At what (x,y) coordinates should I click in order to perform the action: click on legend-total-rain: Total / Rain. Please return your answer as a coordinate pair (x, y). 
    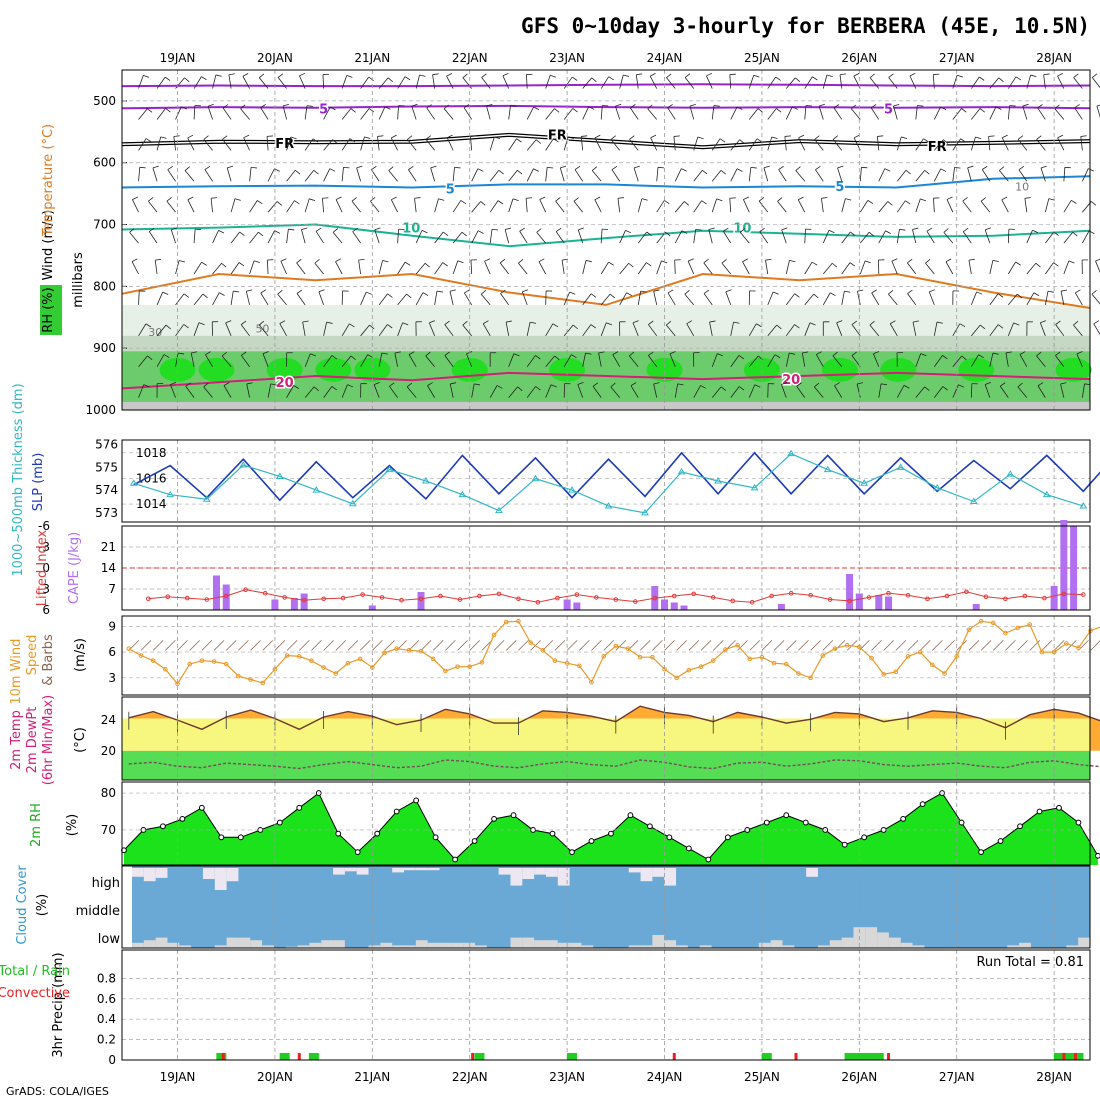
    Looking at the image, I should click on (35, 971).